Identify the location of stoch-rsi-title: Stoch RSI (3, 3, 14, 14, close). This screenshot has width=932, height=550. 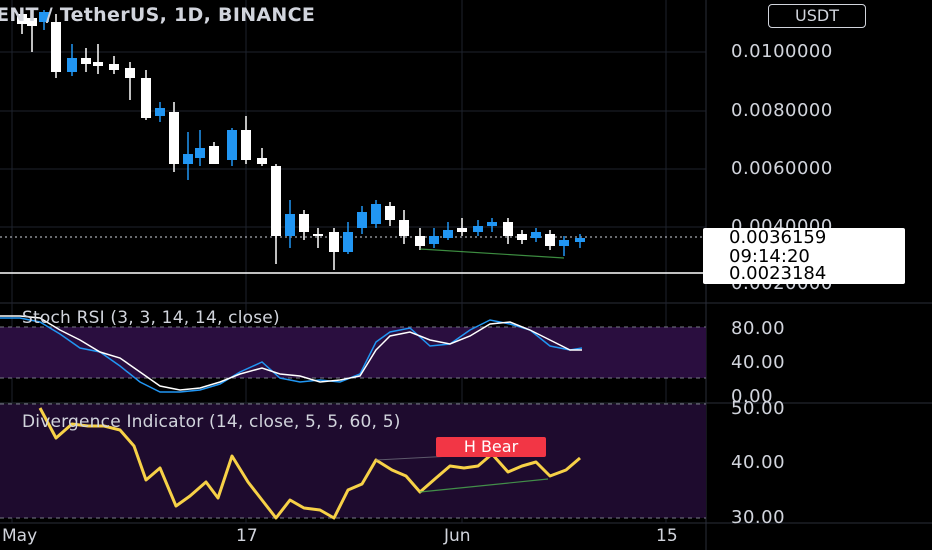
(151, 318).